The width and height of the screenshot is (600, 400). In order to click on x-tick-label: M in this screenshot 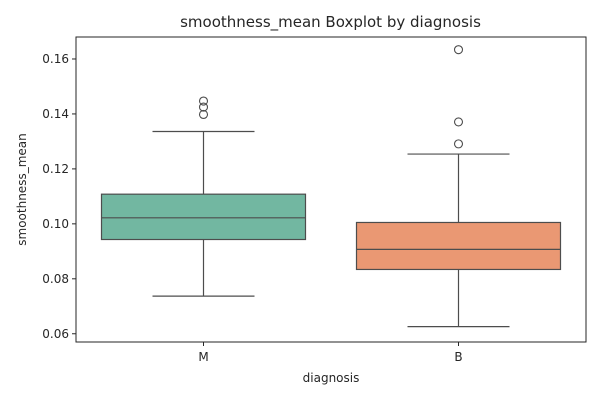, I will do `click(203, 357)`.